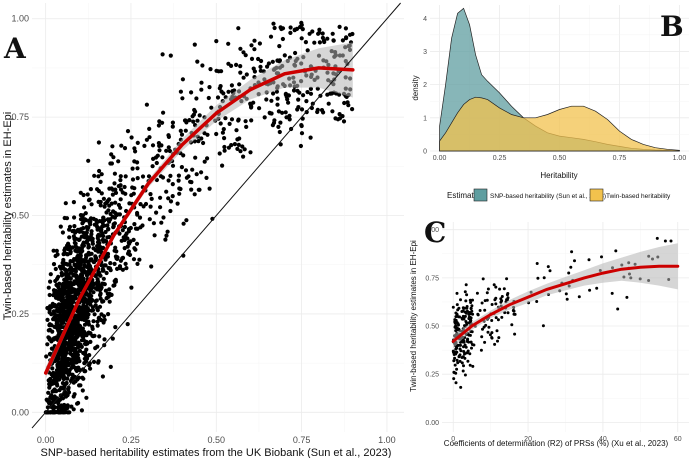 This screenshot has height=458, width=697. What do you see at coordinates (425, 85) in the screenshot?
I see `panel-b-y-tick: 2` at bounding box center [425, 85].